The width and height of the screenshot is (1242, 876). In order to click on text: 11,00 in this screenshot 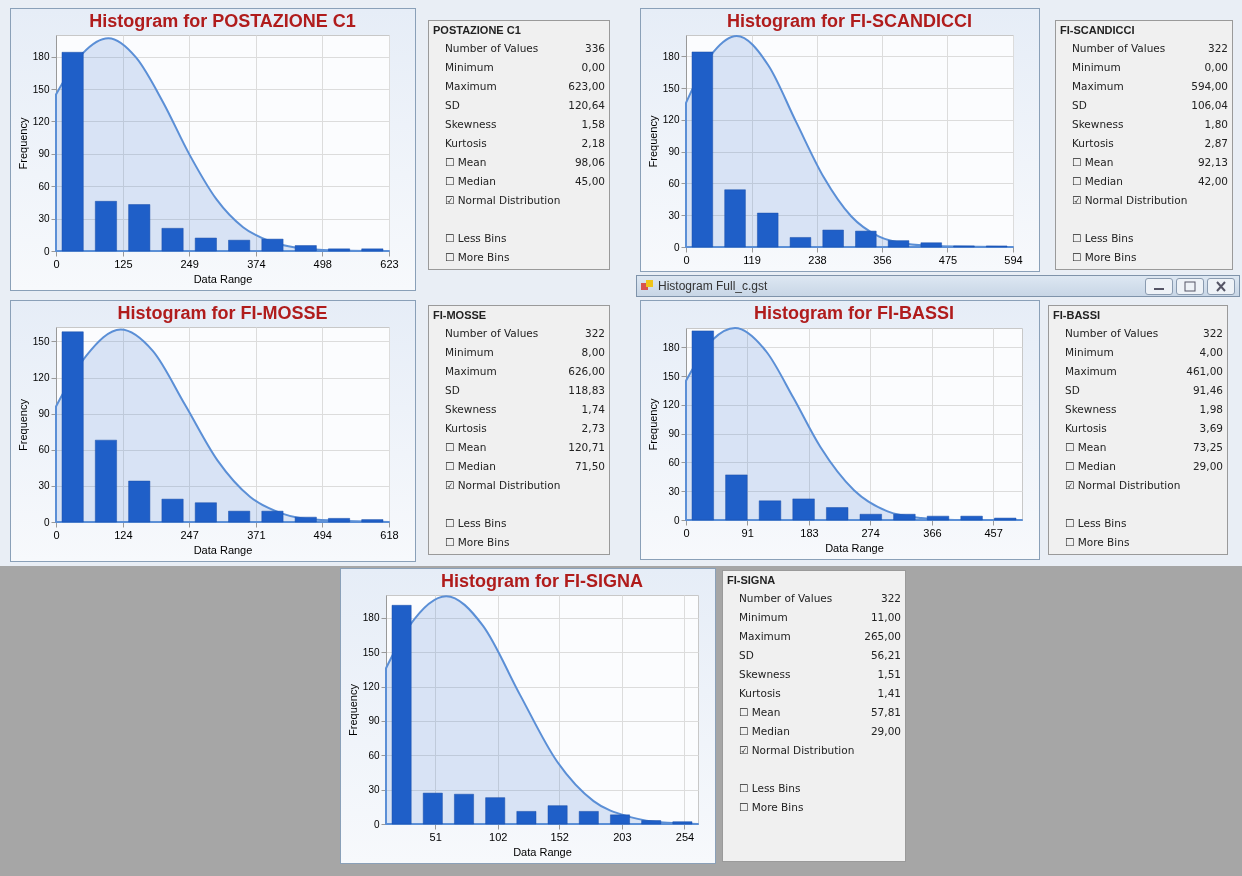, I will do `click(885, 617)`.